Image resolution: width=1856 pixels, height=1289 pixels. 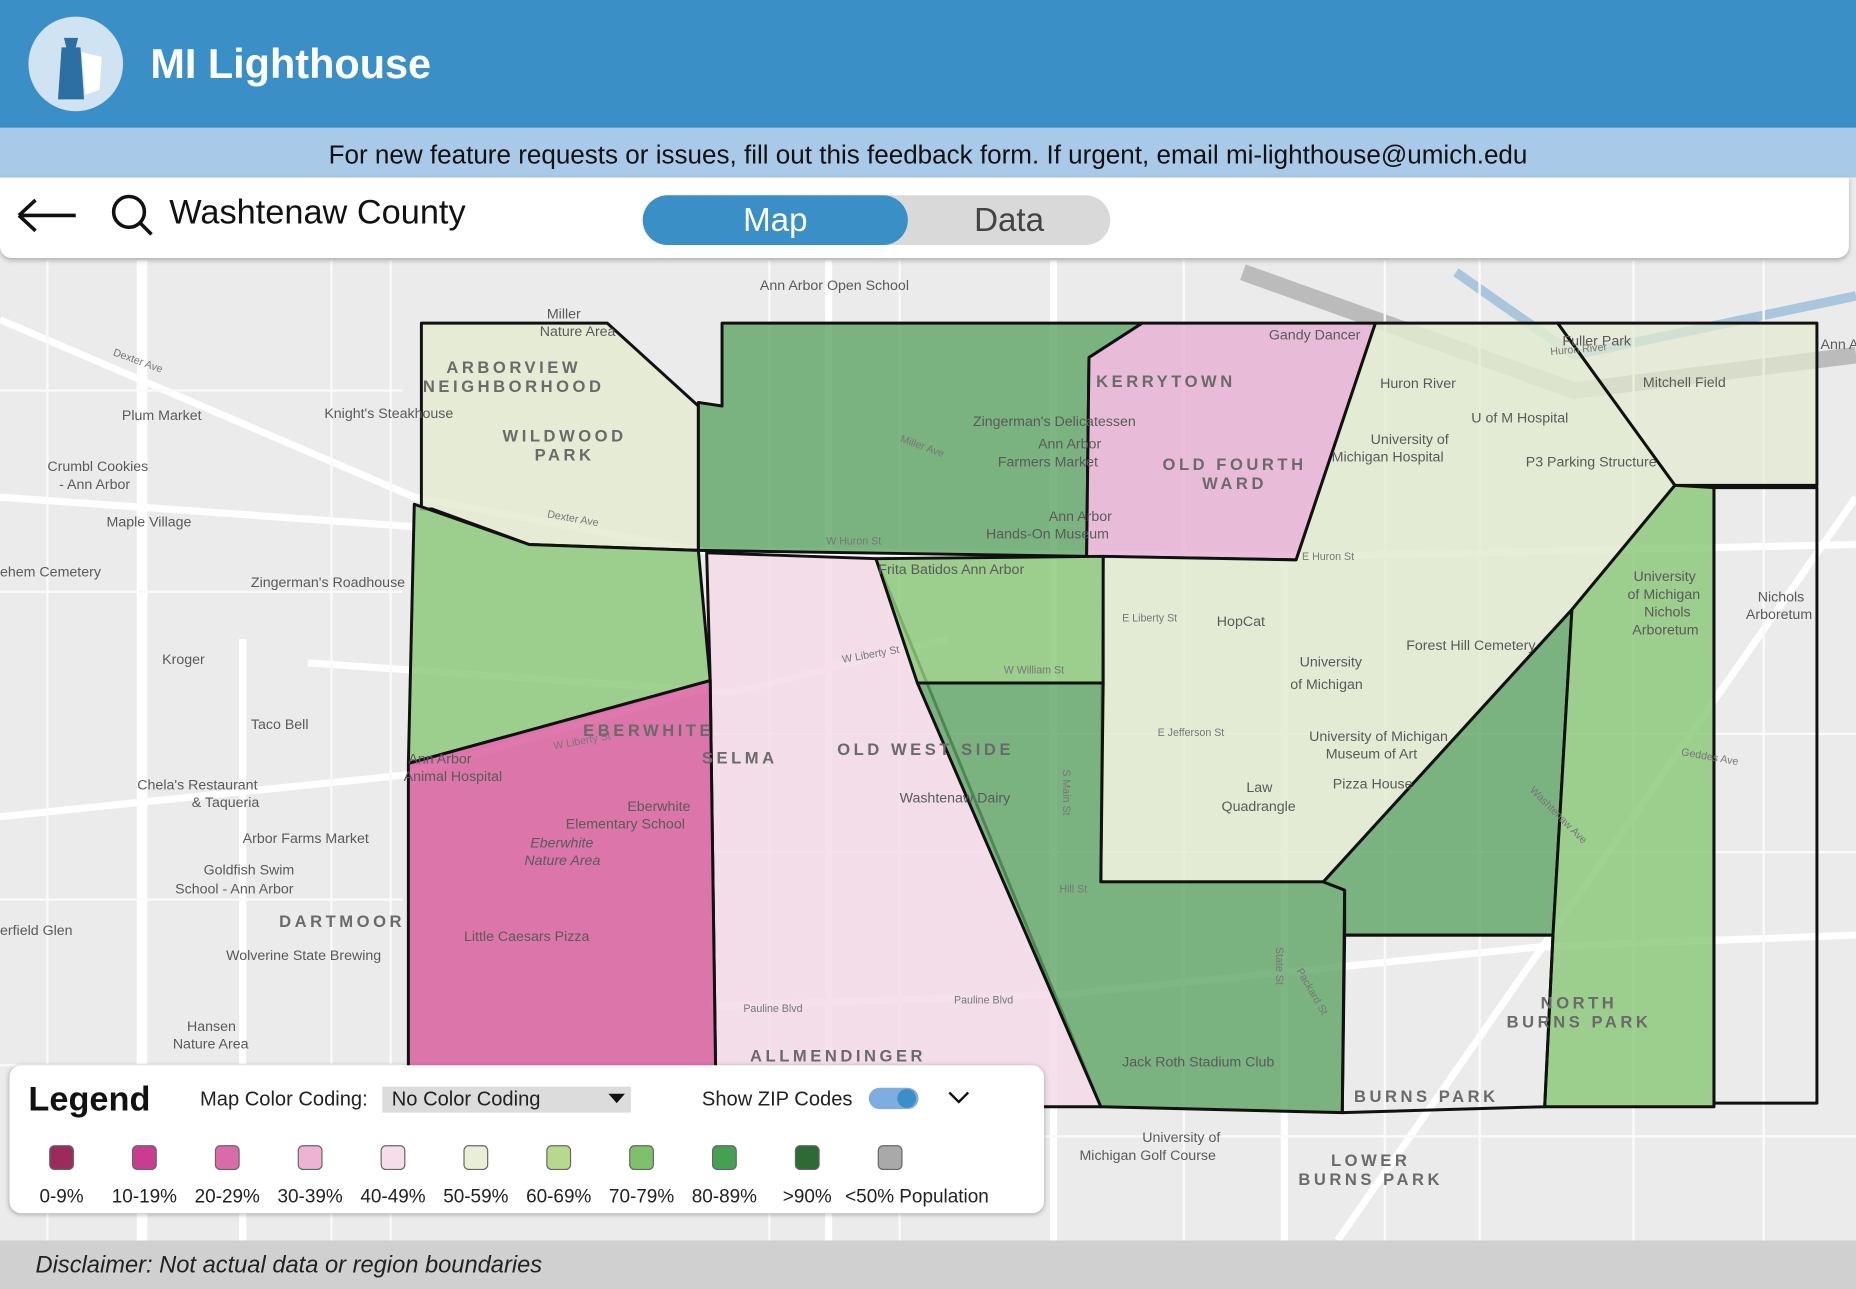 What do you see at coordinates (1234, 483) in the screenshot?
I see `neighborhood-label: WARD` at bounding box center [1234, 483].